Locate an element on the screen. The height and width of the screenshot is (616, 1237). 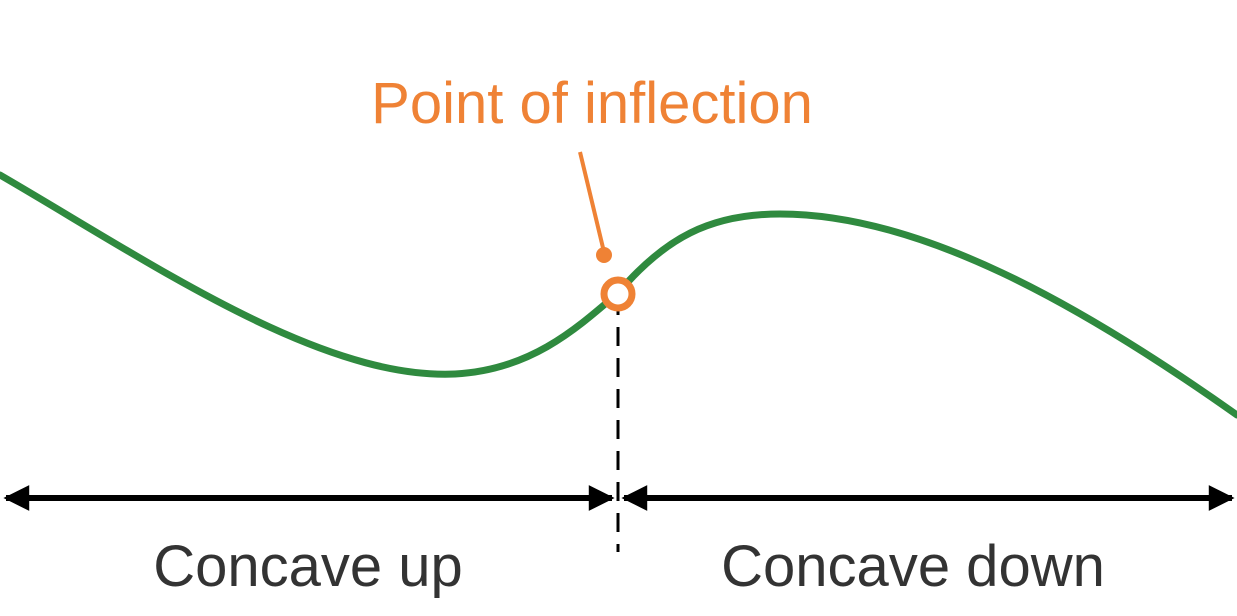
inflection-pointer-line is located at coordinates (592, 202).